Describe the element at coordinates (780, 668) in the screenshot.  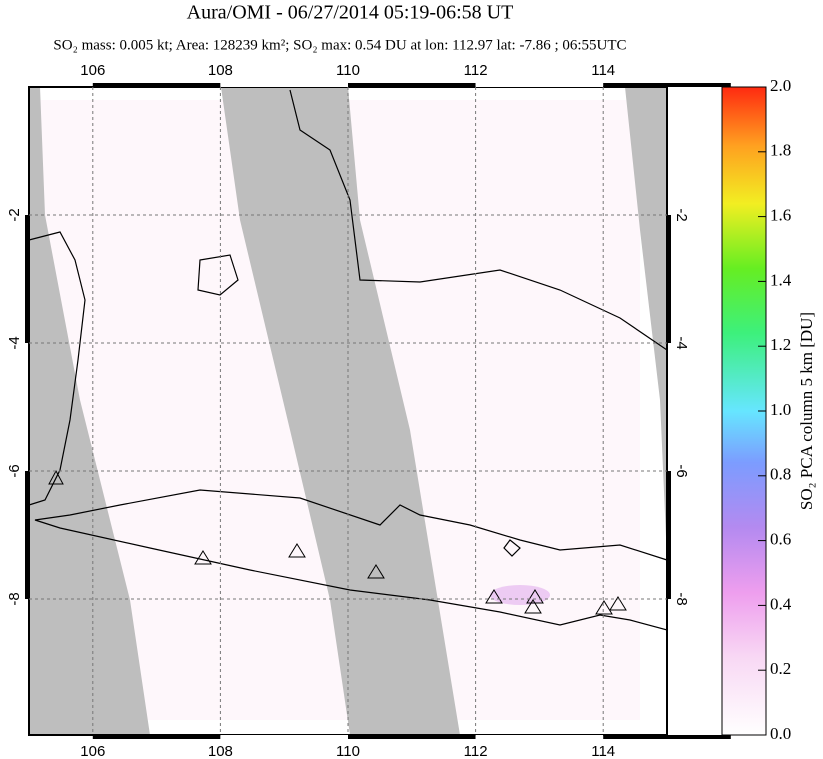
I see `colorbar-tick-label: 0.2` at that location.